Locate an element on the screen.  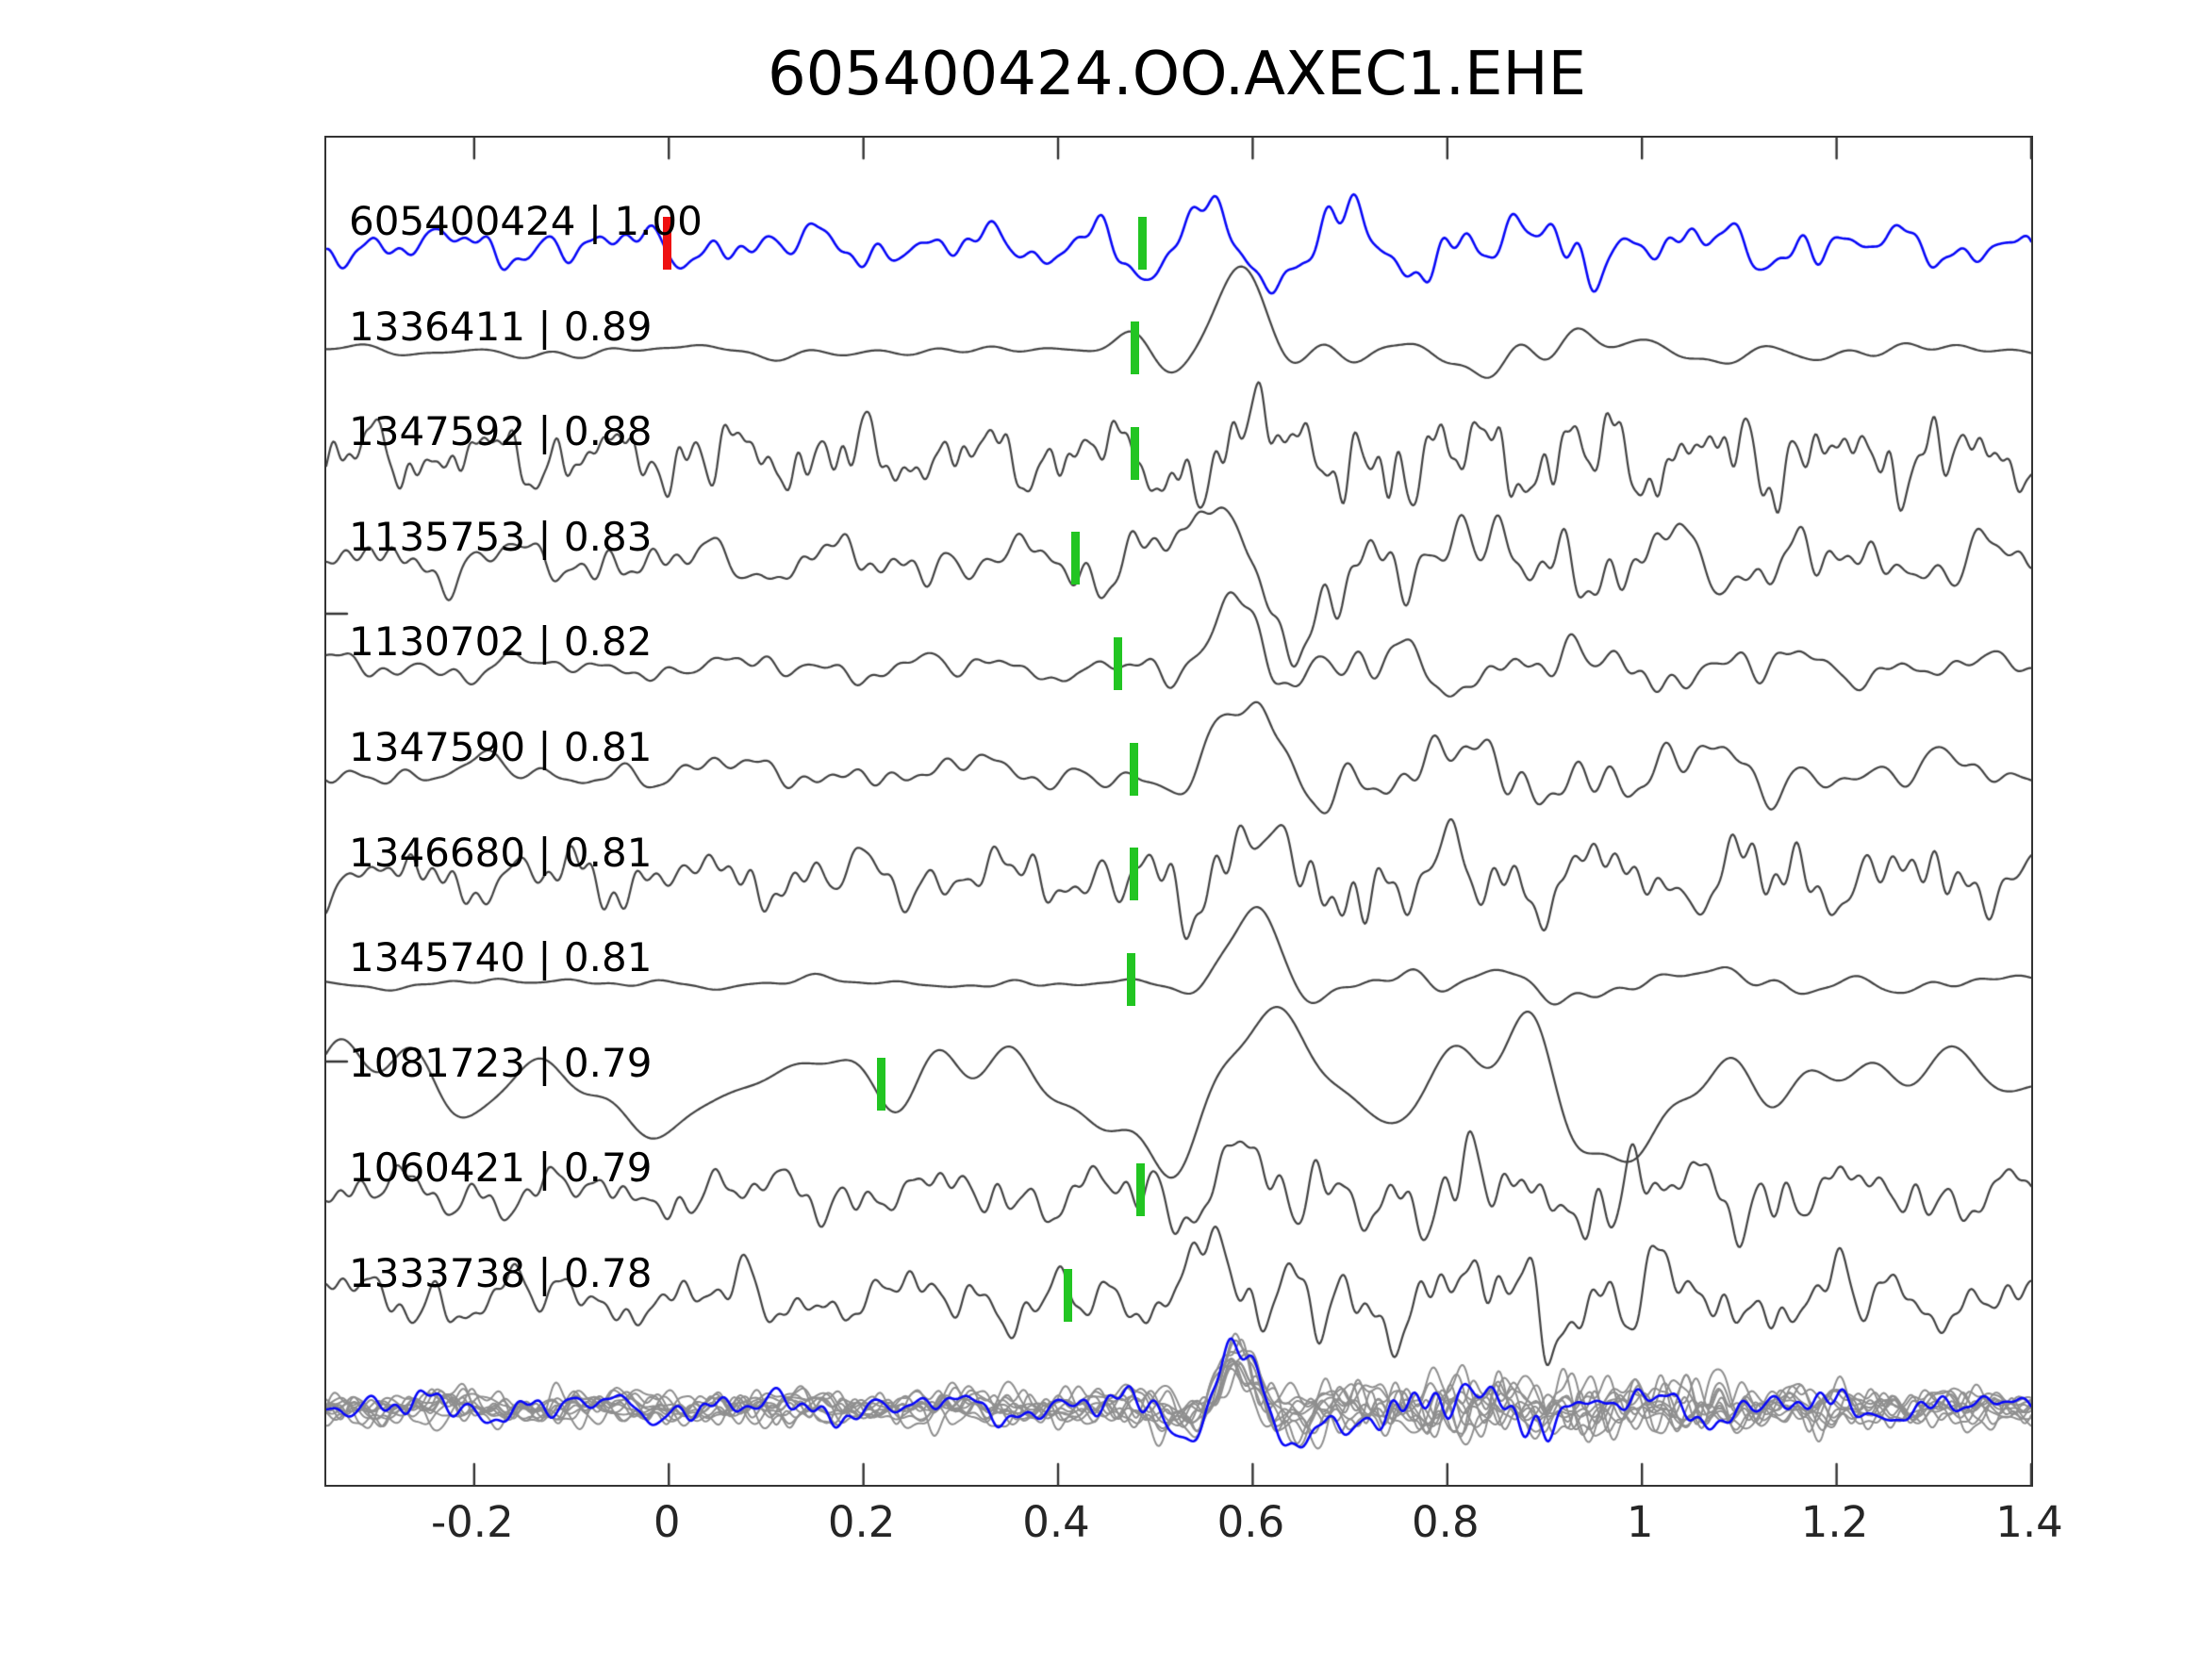
trace-label: 1336411 | 0.89 is located at coordinates (501, 326).